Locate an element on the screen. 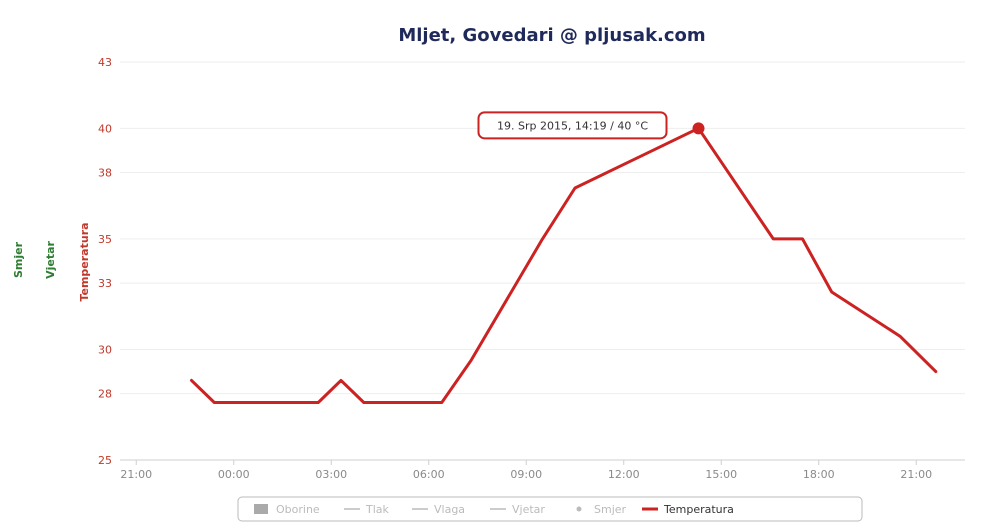 This screenshot has width=984, height=523. x-tick-label-1: 00:00 is located at coordinates (234, 474).